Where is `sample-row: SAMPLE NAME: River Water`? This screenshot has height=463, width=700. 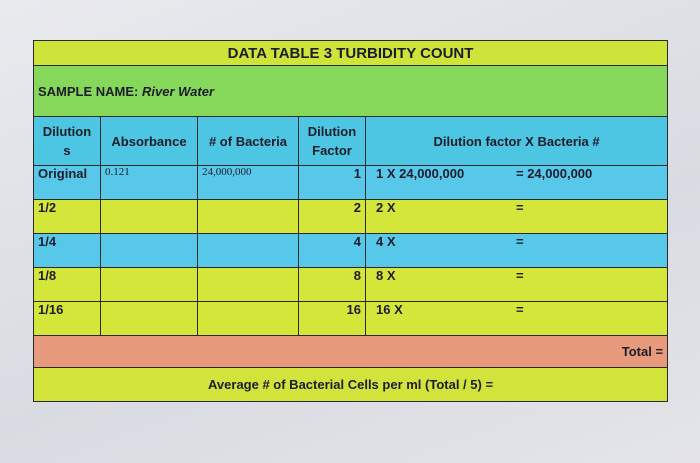
sample-row: SAMPLE NAME: River Water is located at coordinates (350, 91).